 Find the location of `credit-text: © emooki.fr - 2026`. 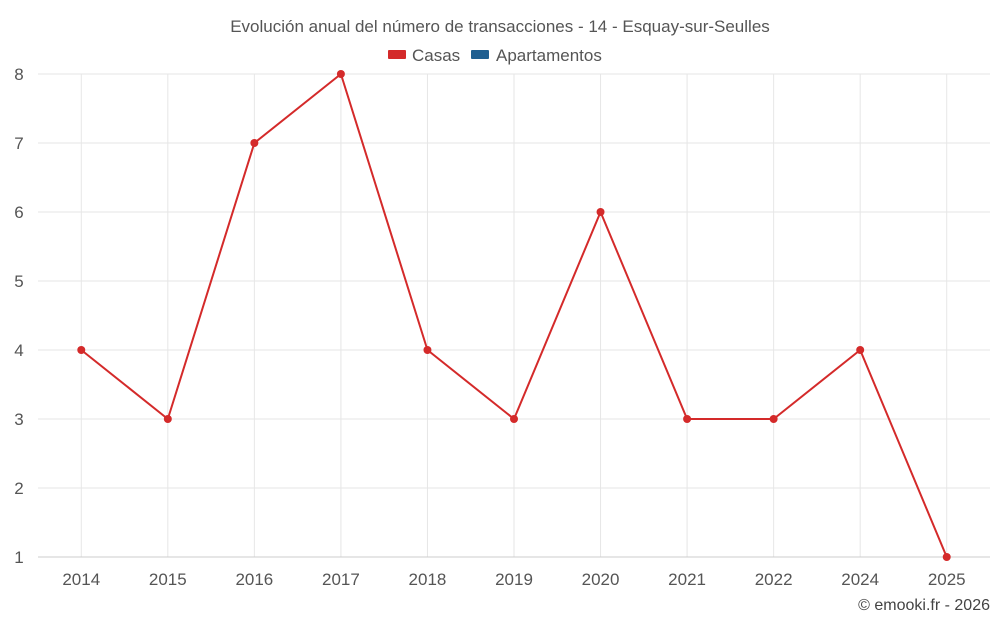

credit-text: © emooki.fr - 2026 is located at coordinates (924, 605).